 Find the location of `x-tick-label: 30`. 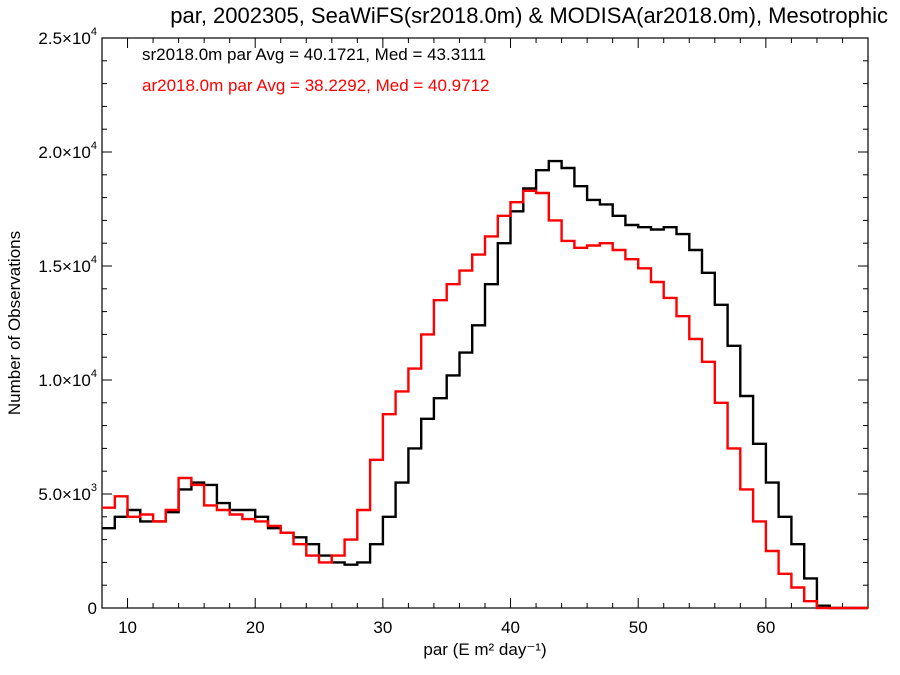

x-tick-label: 30 is located at coordinates (382, 627).